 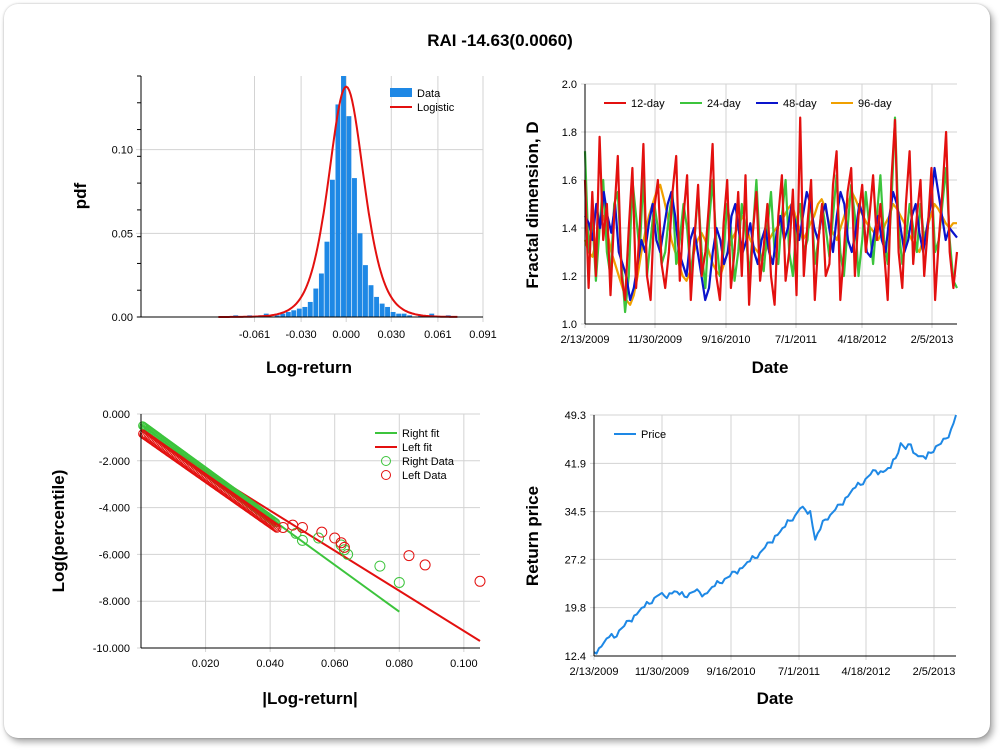 What do you see at coordinates (122, 318) in the screenshot?
I see `pdf-y-tick-label: 0.00` at bounding box center [122, 318].